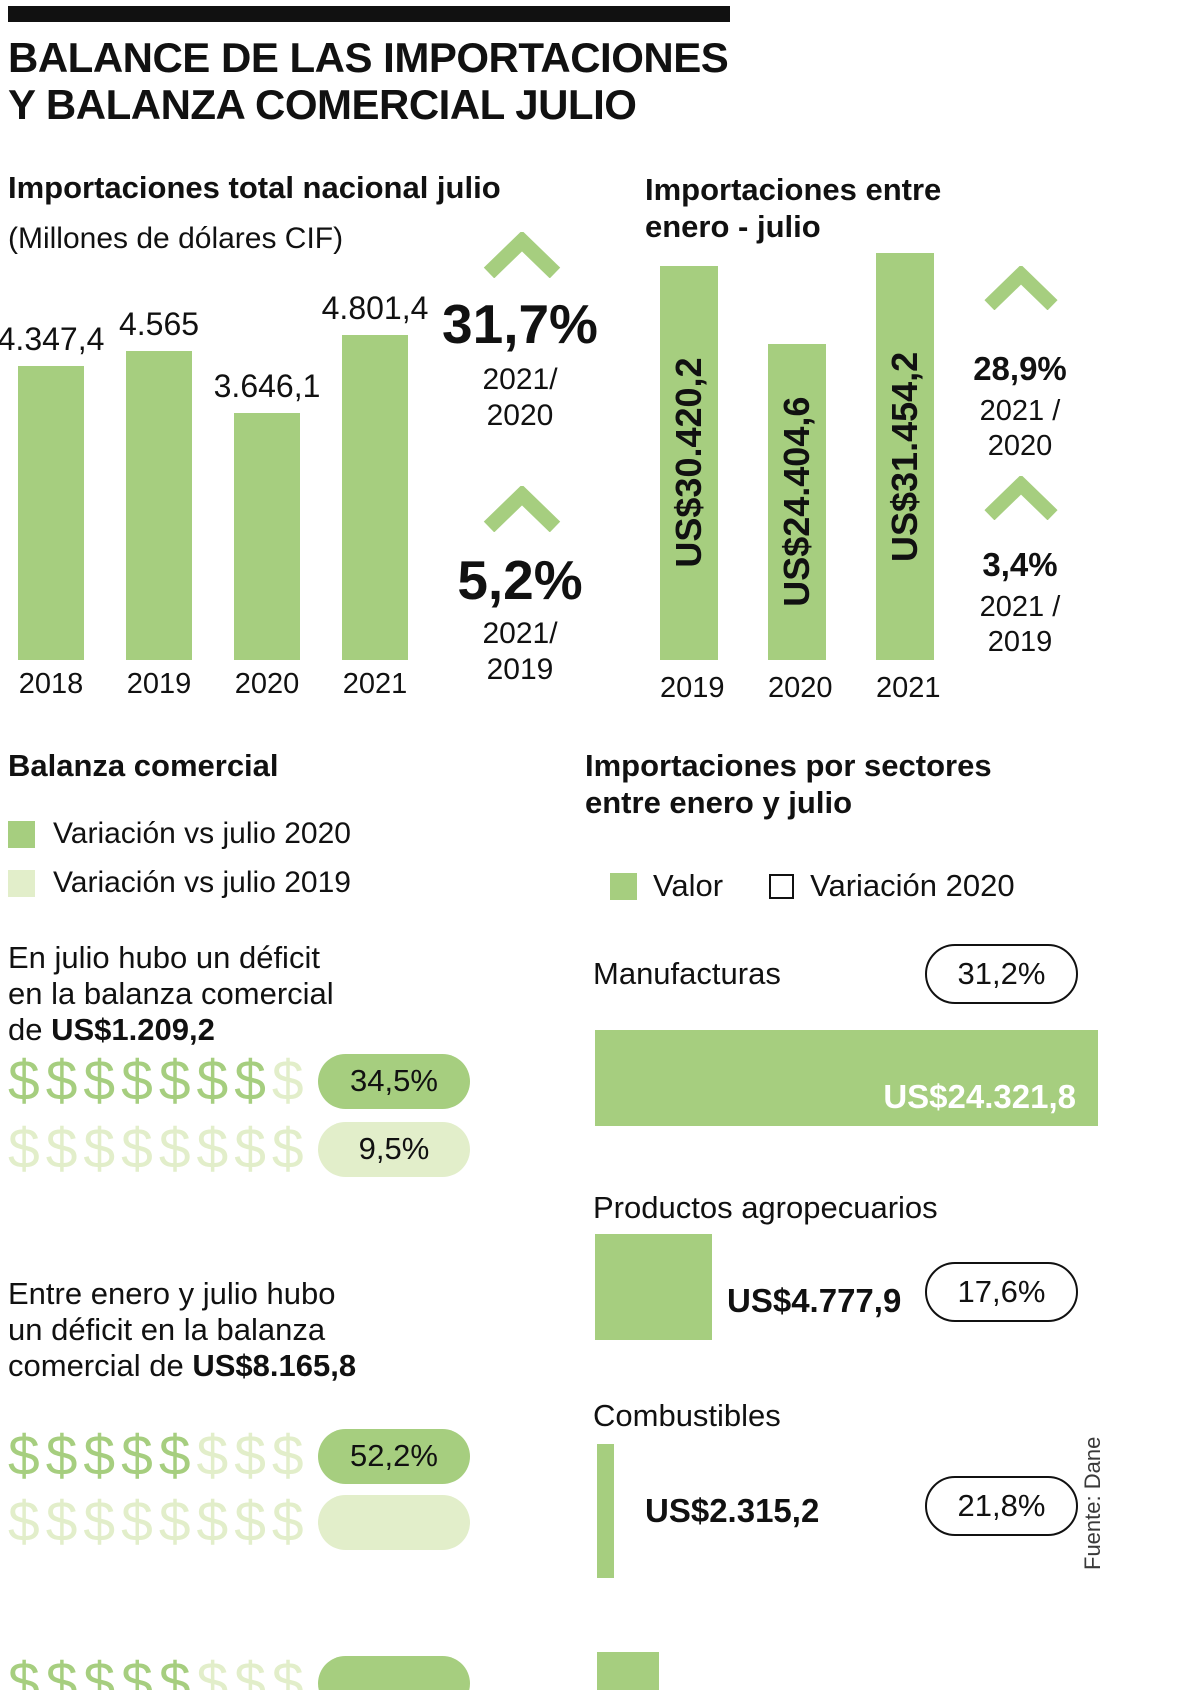  I want to click on variation-period: 2021/ 2019, so click(520, 651).